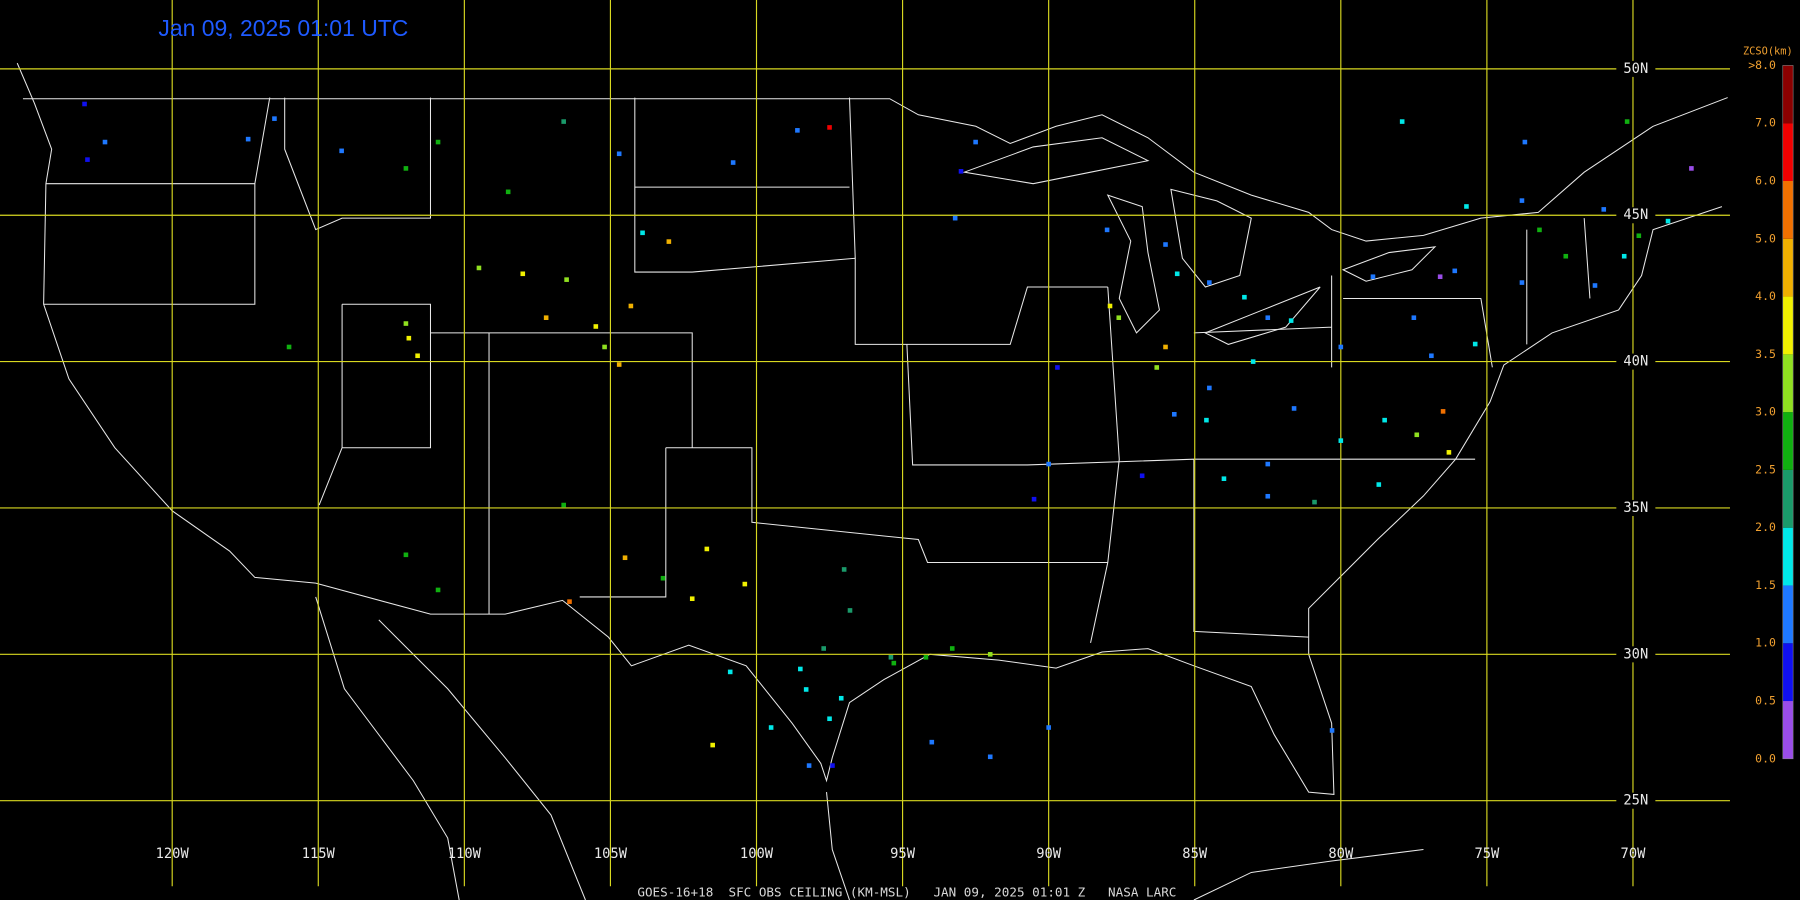 The image size is (1800, 900). Describe the element at coordinates (1049, 854) in the screenshot. I see `longitude-label: 90W` at that location.